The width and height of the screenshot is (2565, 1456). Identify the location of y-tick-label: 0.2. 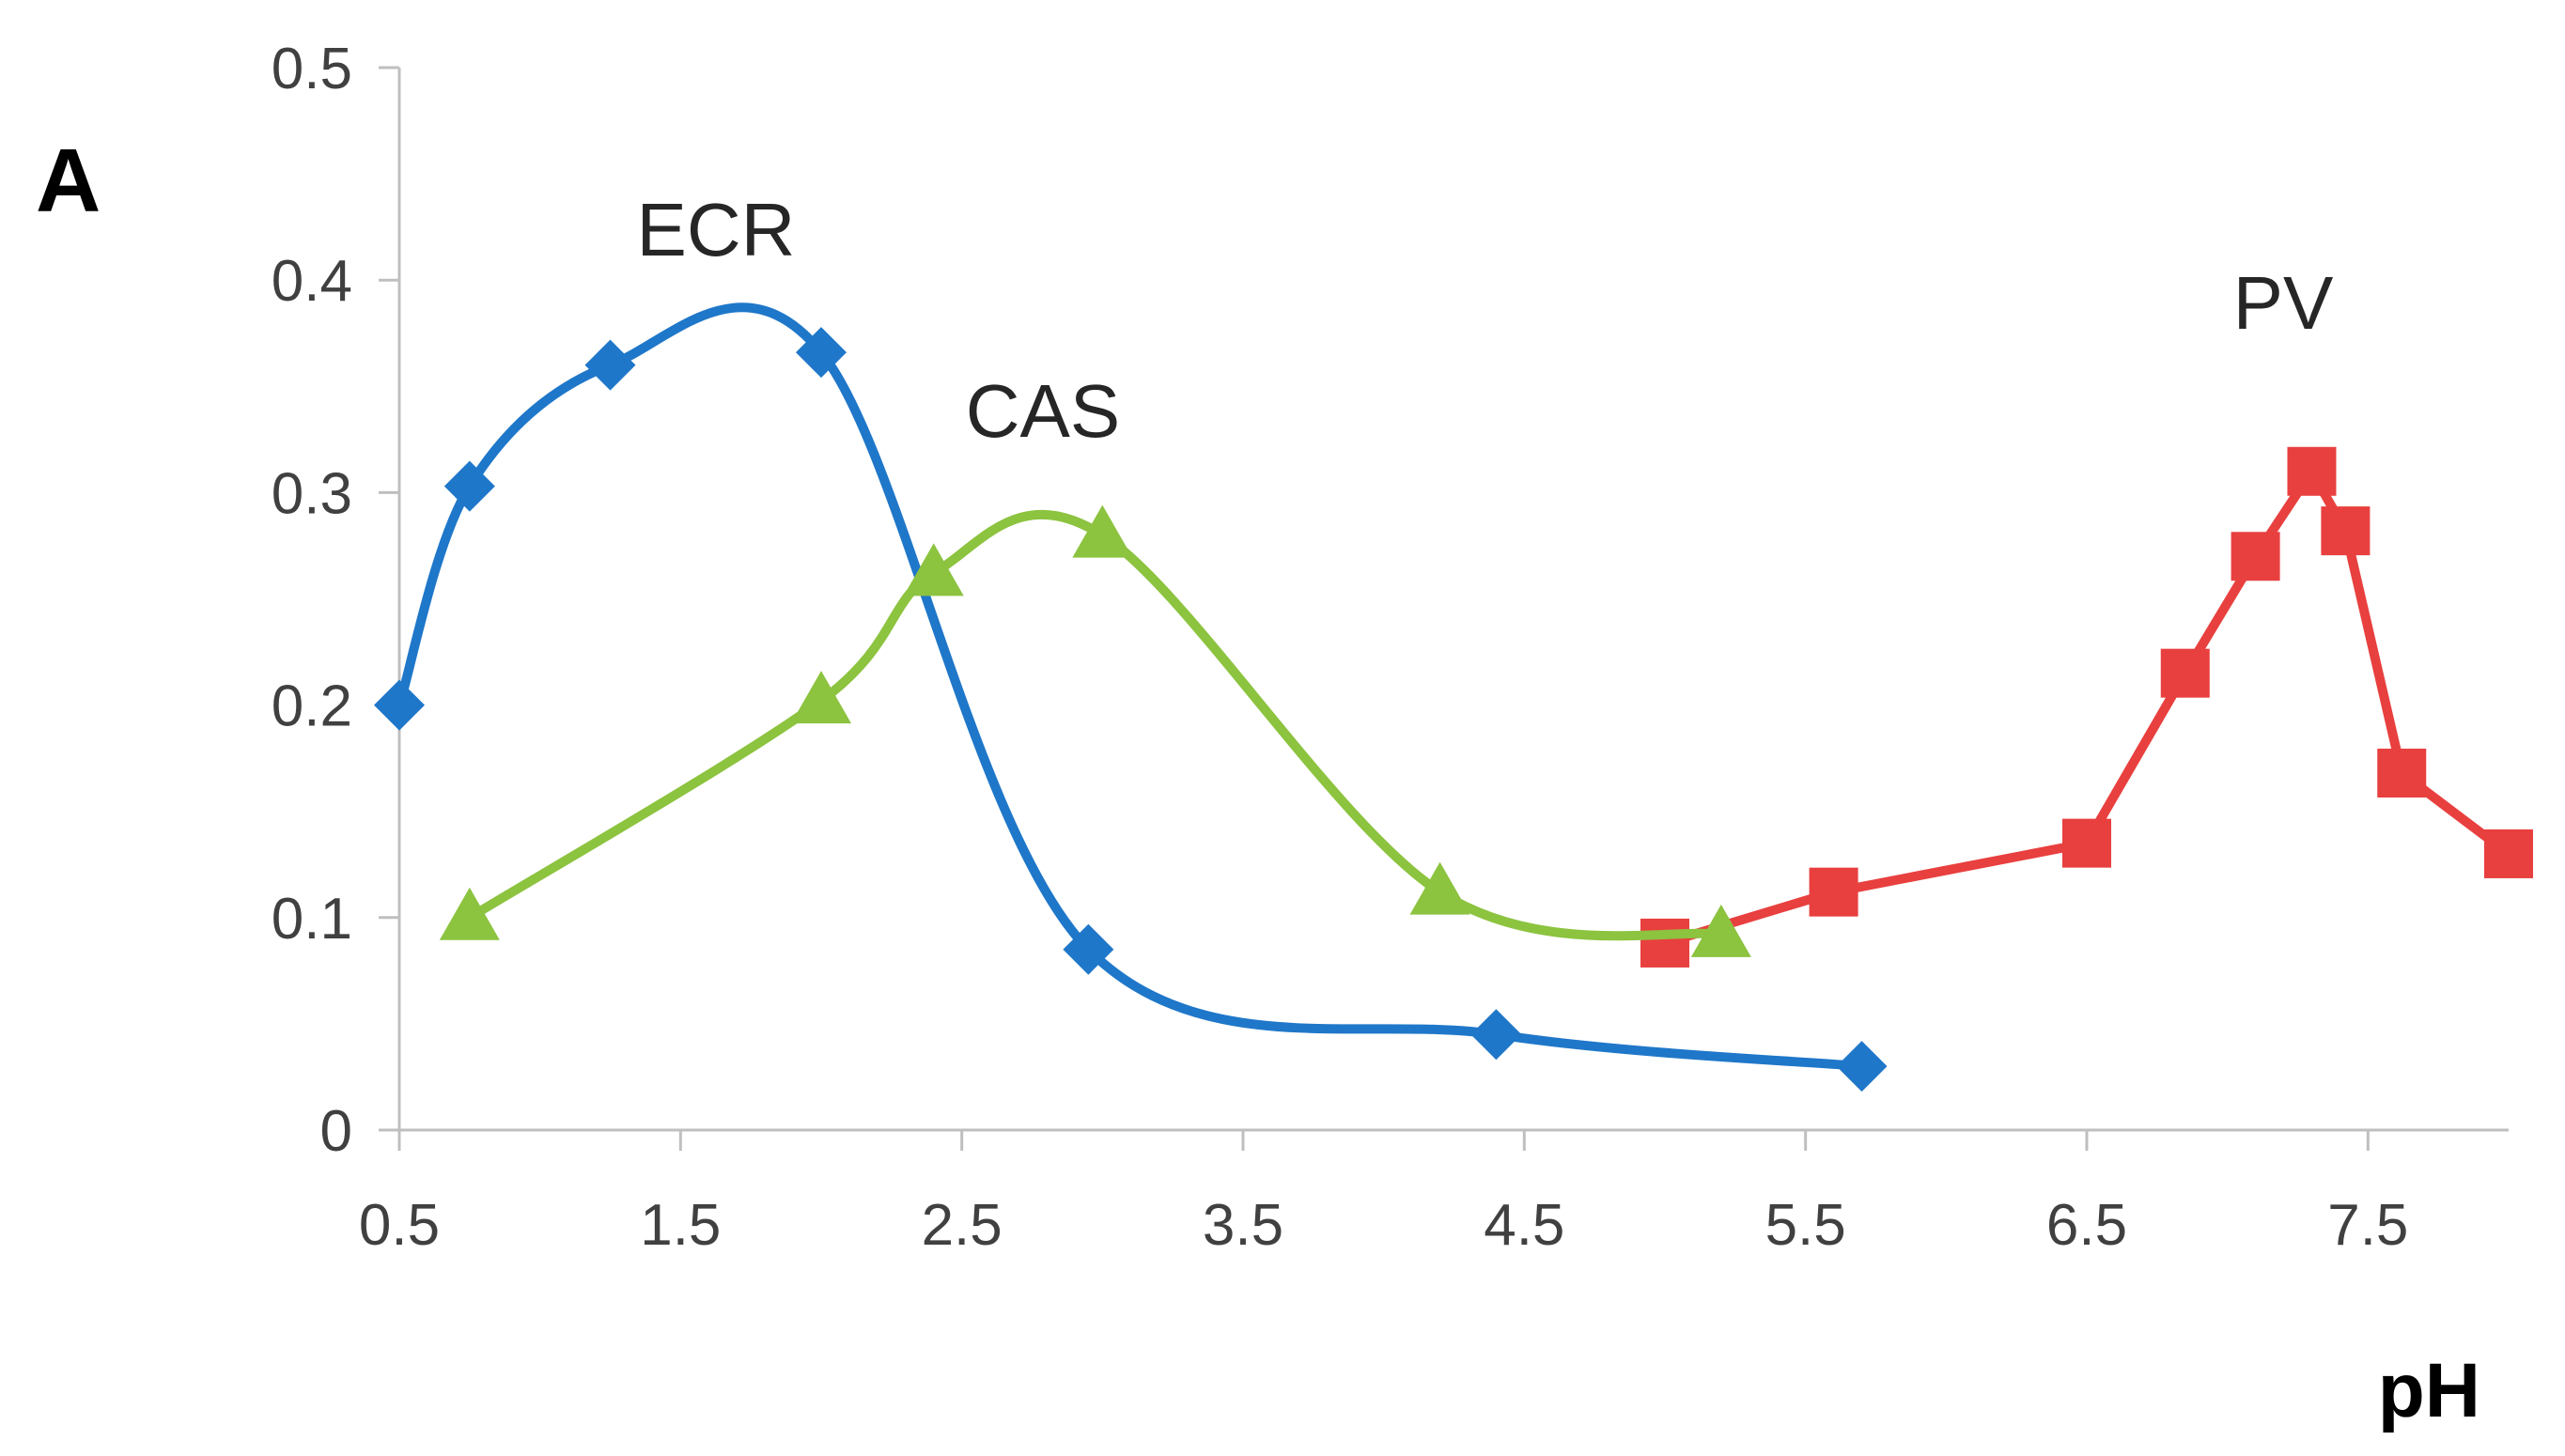
(312, 706).